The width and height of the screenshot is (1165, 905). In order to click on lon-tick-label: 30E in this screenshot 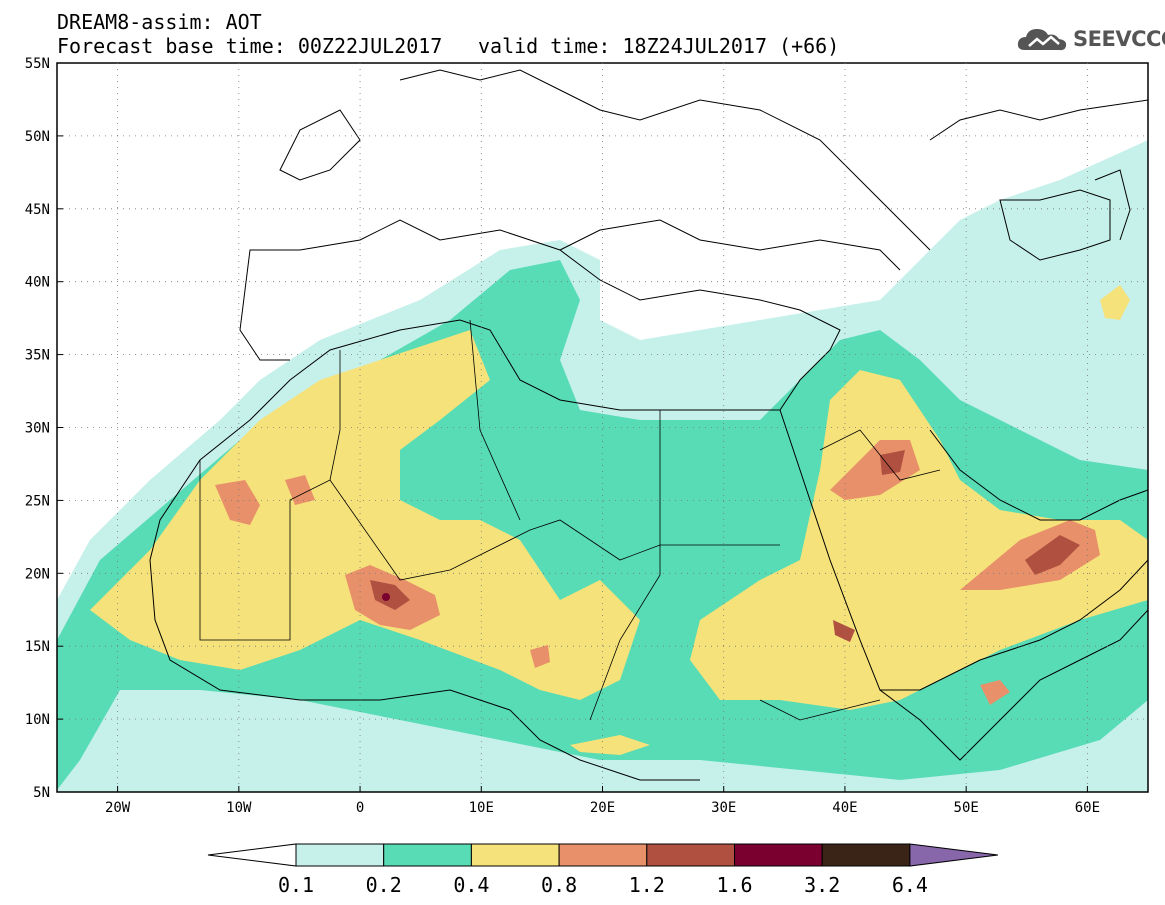, I will do `click(723, 808)`.